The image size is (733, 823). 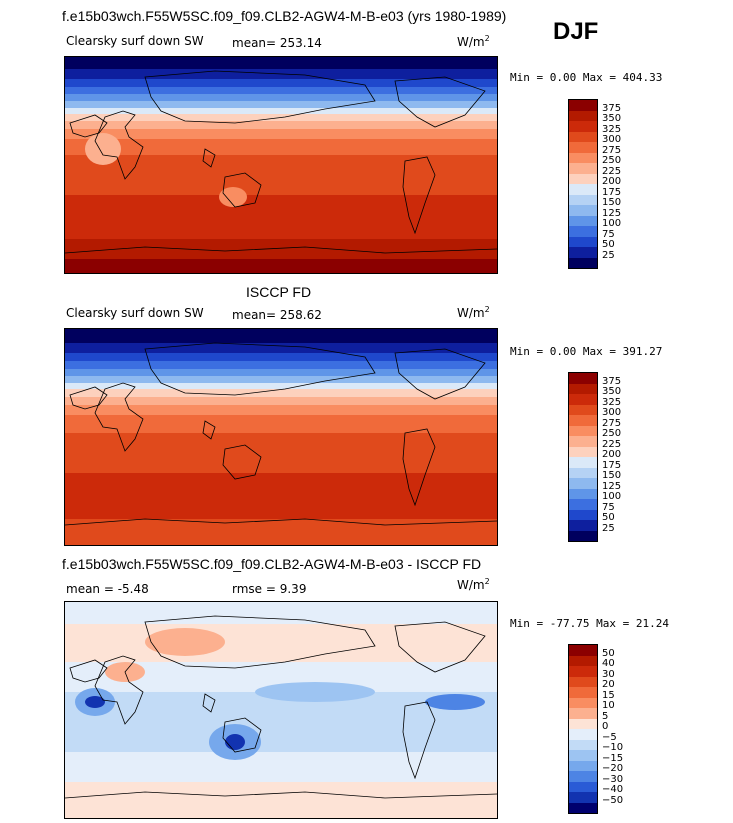 I want to click on colorbar-tick-label: −10, so click(x=613, y=747).